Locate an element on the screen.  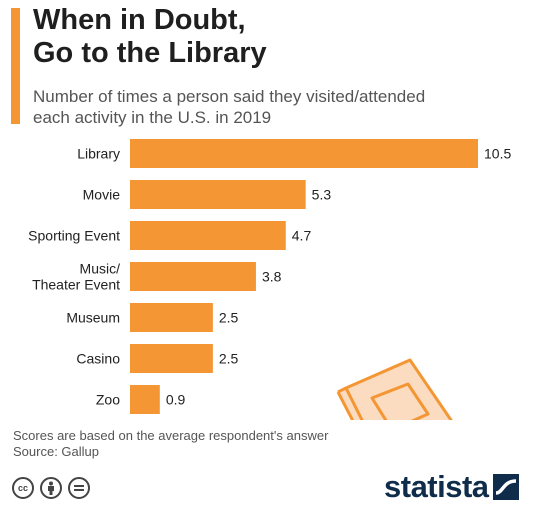
category-label-2: Sporting Event is located at coordinates (74, 236).